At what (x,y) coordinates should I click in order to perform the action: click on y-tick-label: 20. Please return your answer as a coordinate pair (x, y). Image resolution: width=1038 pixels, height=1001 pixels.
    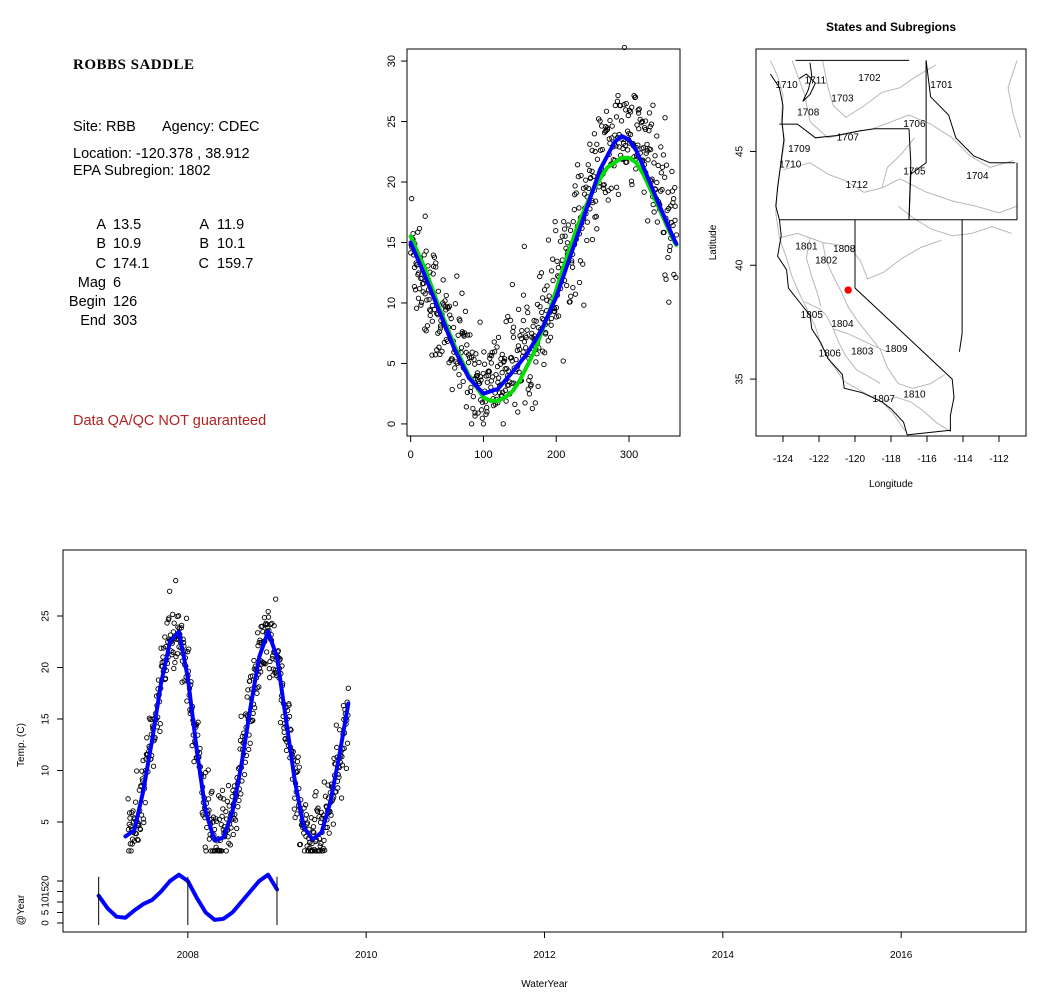
    Looking at the image, I should click on (46, 668).